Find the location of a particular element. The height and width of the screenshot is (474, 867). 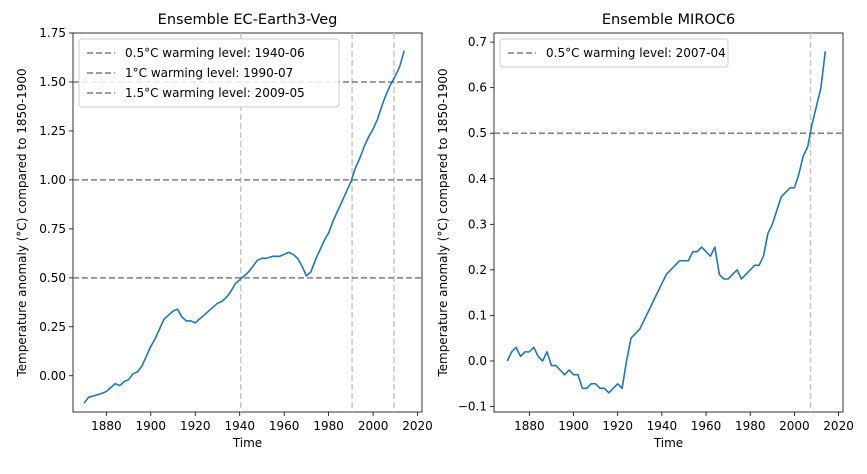

y-tick-label: 0.00 is located at coordinates (52, 376).